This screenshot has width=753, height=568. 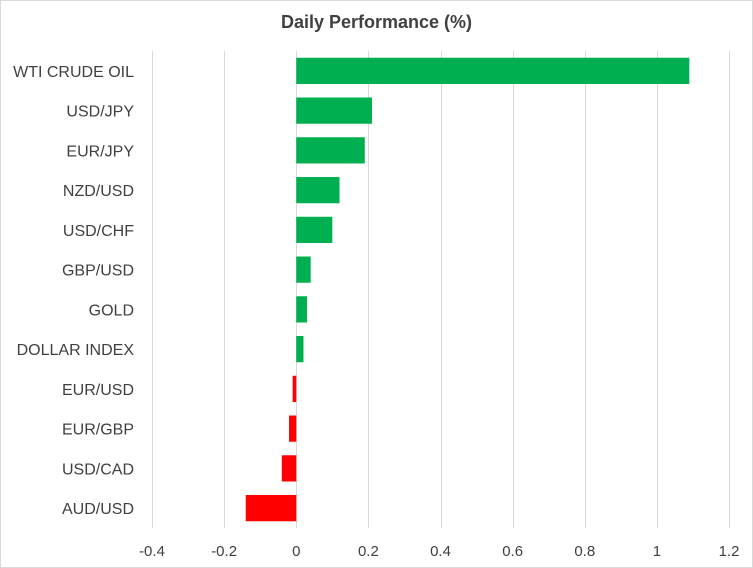 I want to click on category-label: DOLLAR INDEX, so click(x=76, y=350).